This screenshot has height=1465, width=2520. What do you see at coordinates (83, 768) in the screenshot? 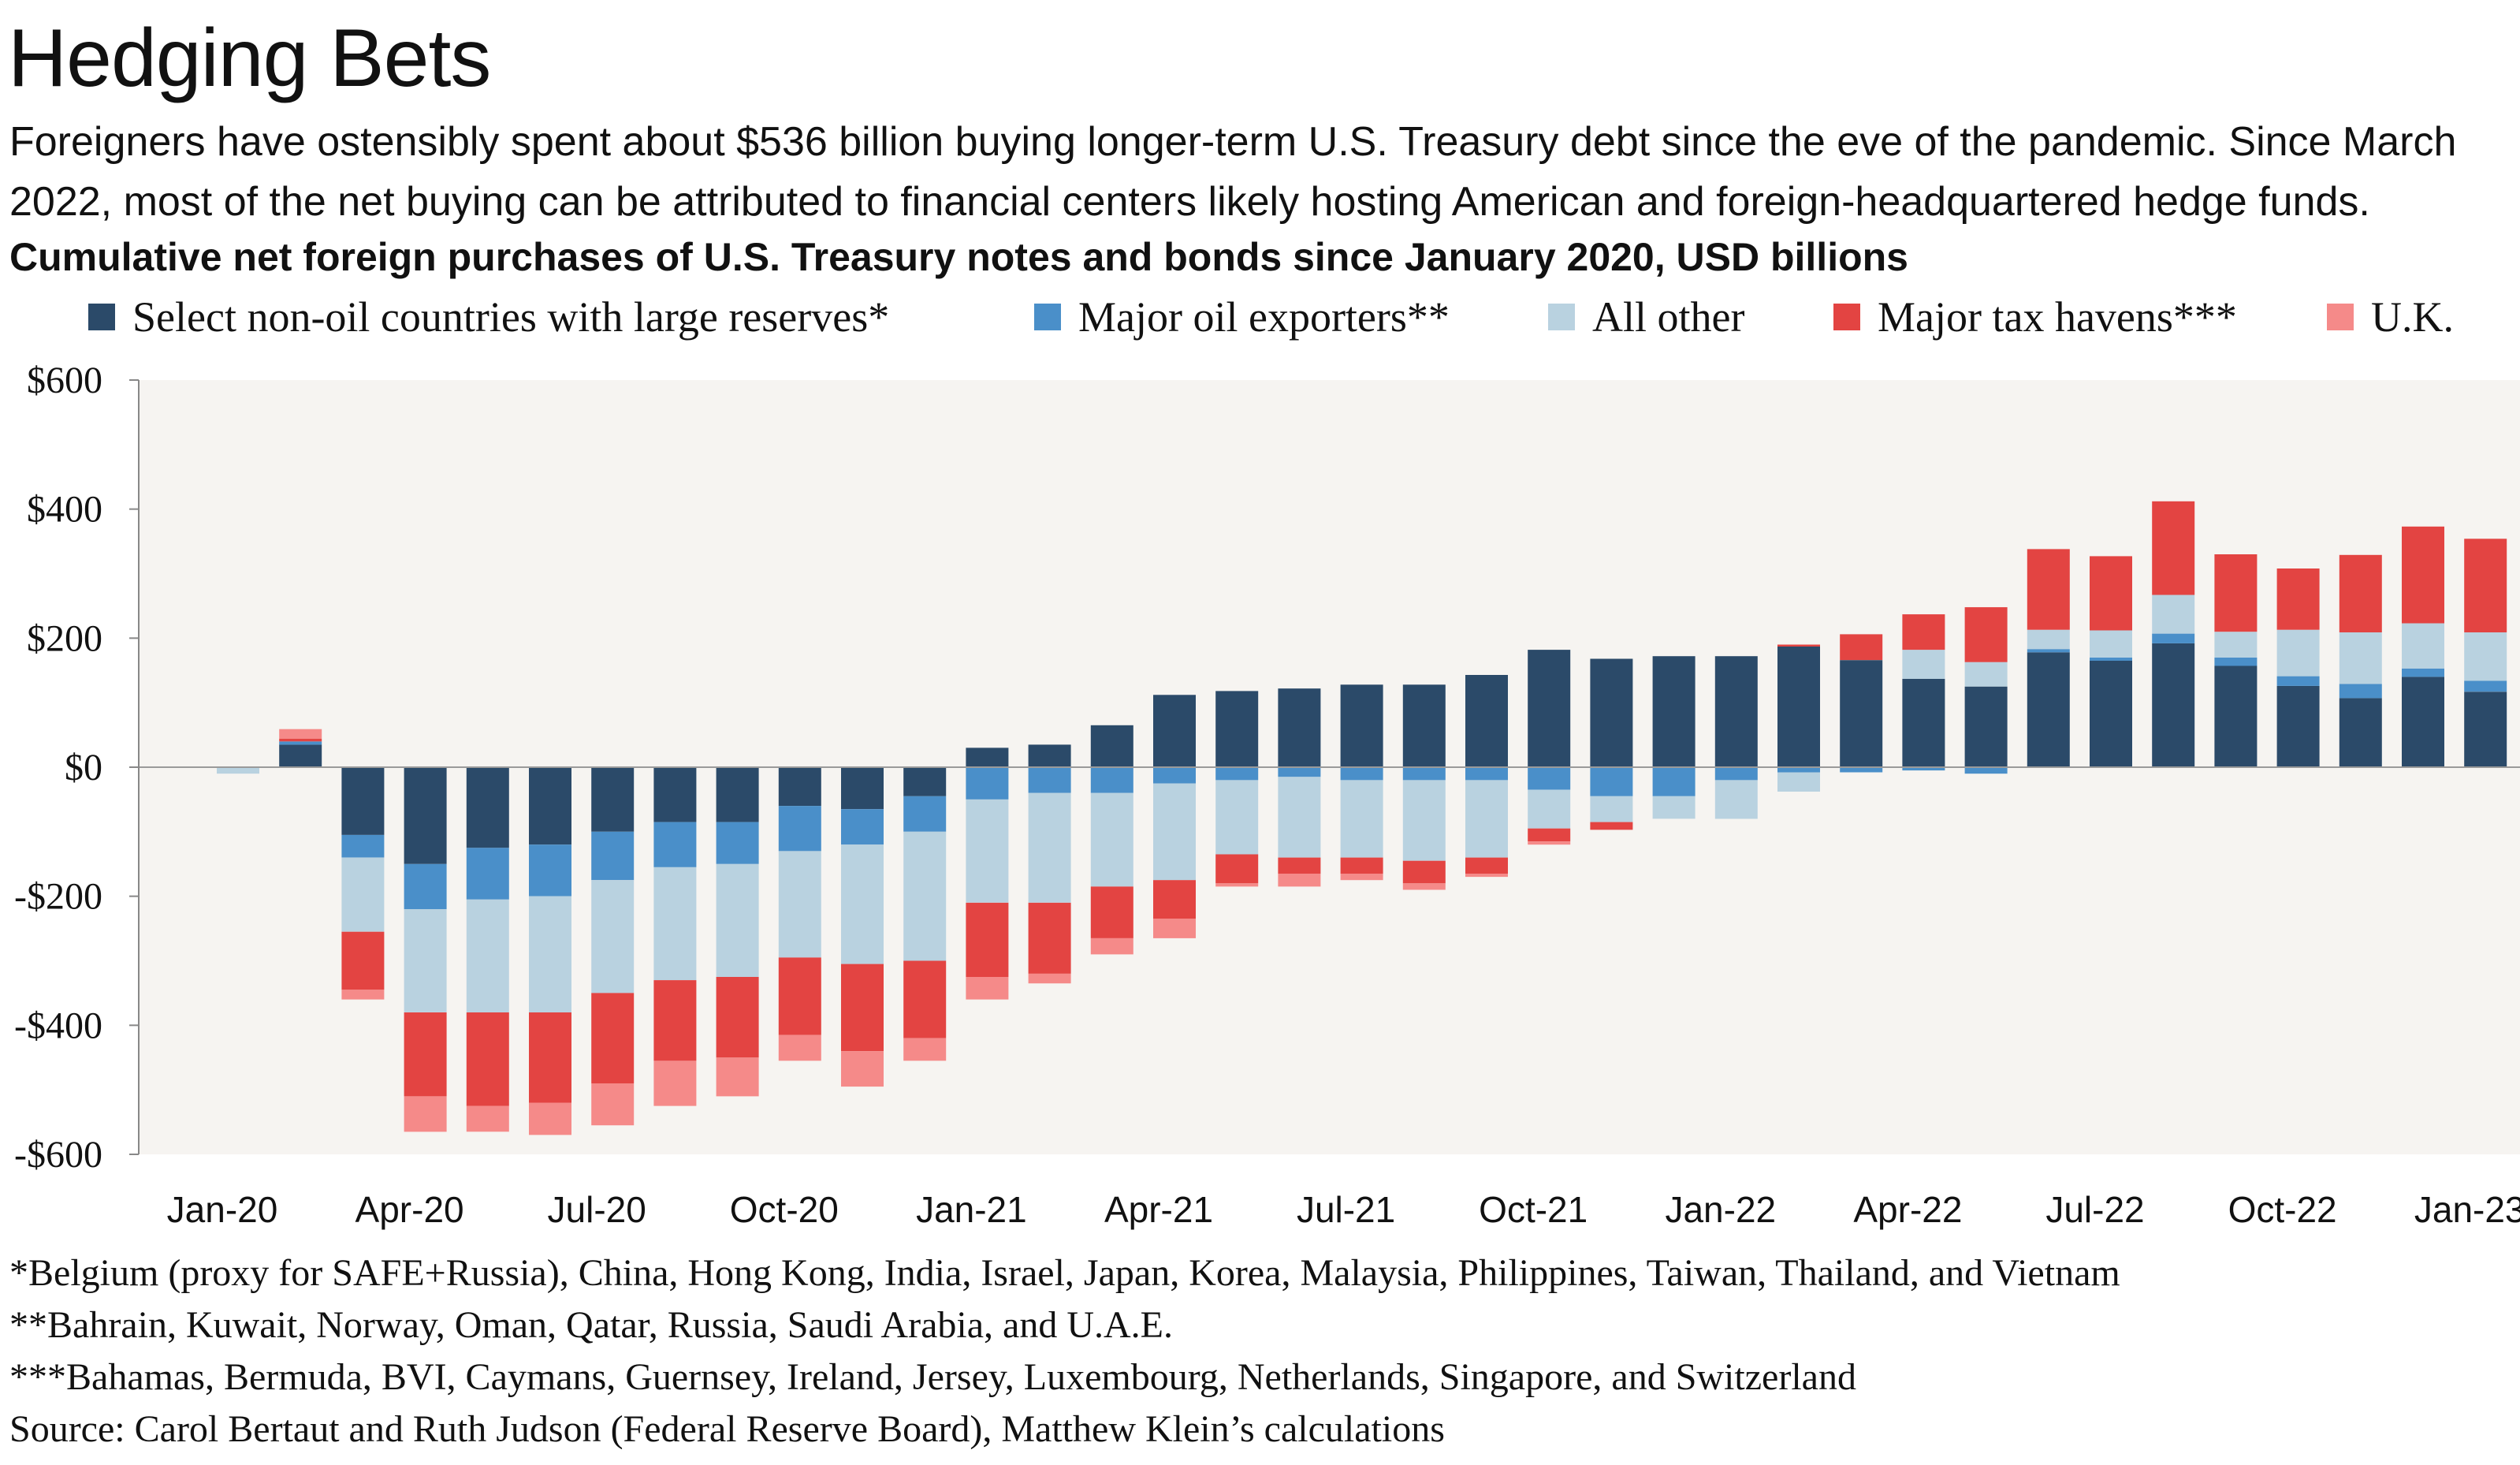
I see `y-tick-label: $0` at bounding box center [83, 768].